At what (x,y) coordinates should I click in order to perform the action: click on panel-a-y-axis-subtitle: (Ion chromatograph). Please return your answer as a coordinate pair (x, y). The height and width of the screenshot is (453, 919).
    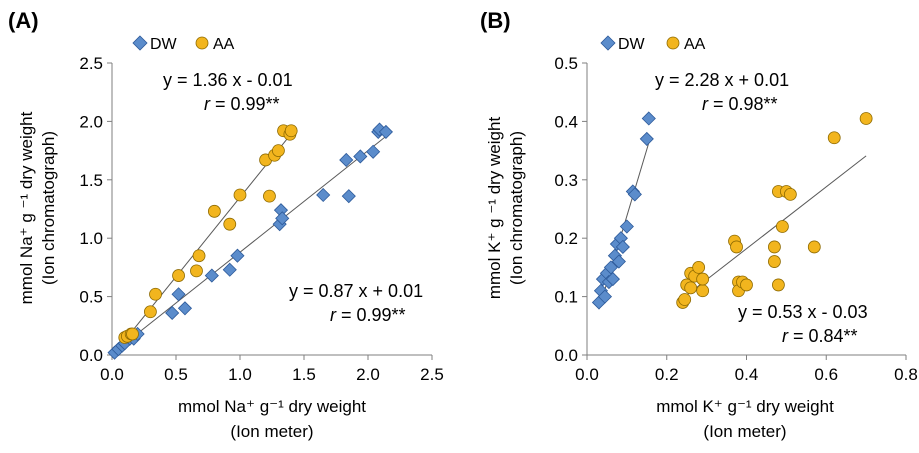
    Looking at the image, I should click on (48, 208).